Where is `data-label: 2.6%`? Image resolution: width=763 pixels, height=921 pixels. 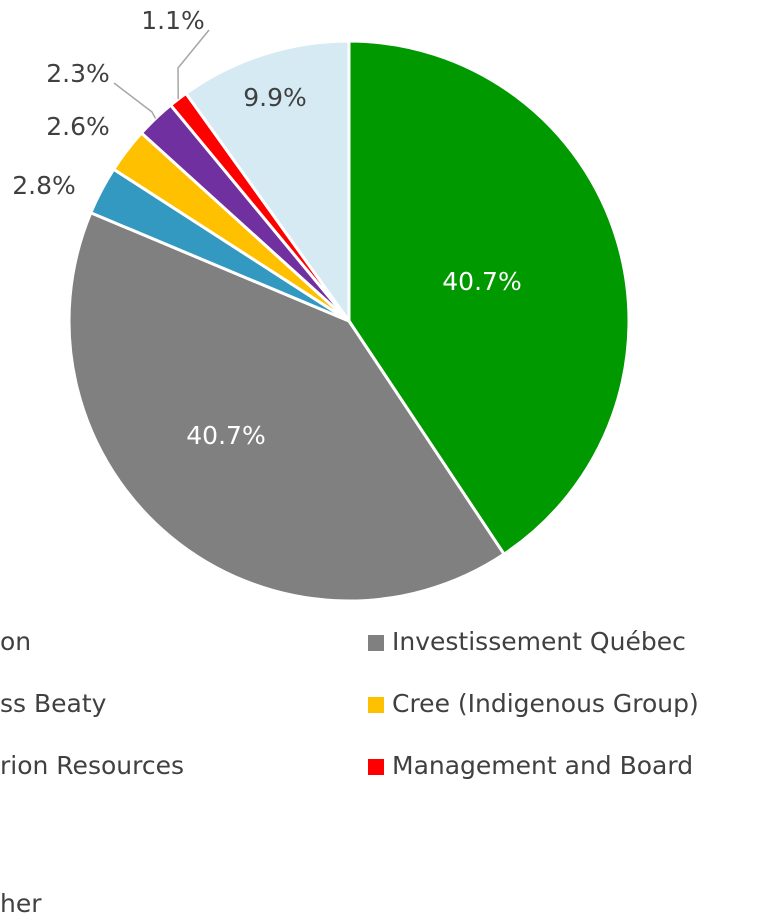
data-label: 2.6% is located at coordinates (78, 126).